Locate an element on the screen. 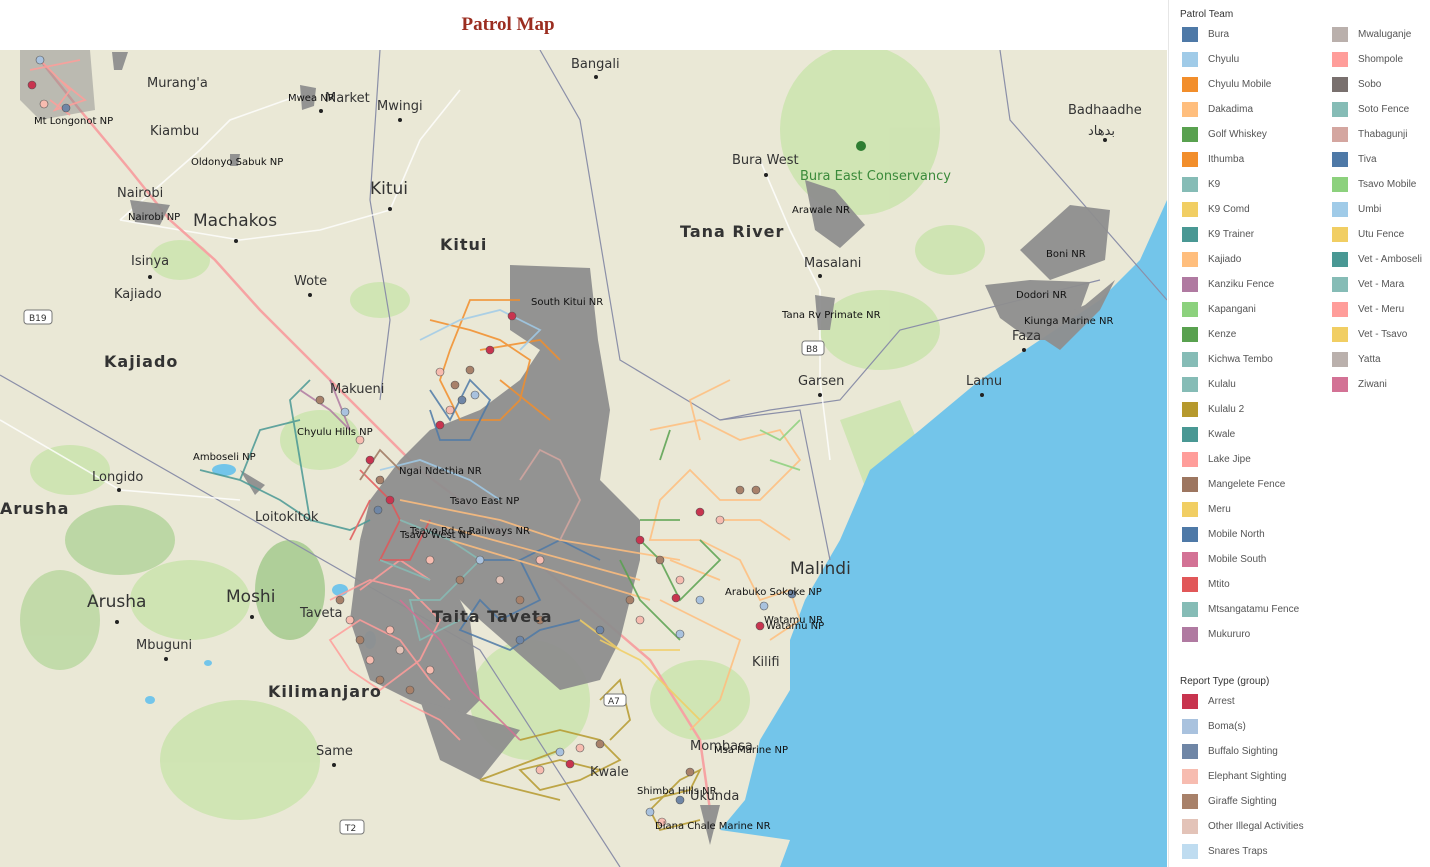 This screenshot has height=867, width=1430. legend-item: K9 Comd is located at coordinates (1216, 209).